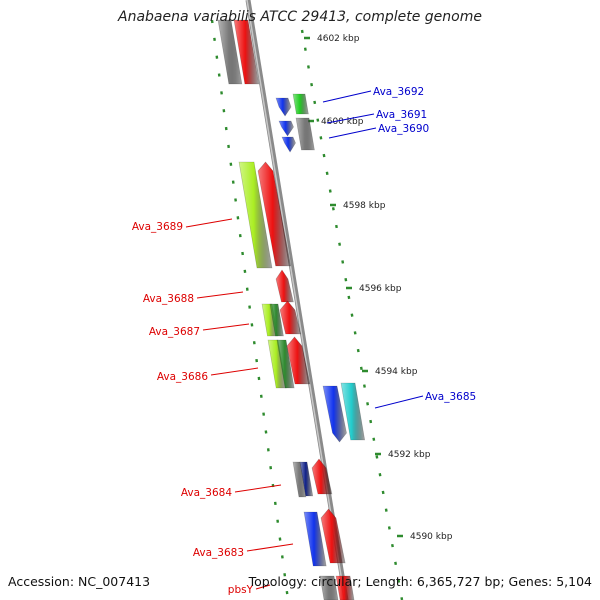 This screenshot has height=600, width=600. What do you see at coordinates (342, 122) in the screenshot?
I see `scale-label: 4600 kbp` at bounding box center [342, 122].